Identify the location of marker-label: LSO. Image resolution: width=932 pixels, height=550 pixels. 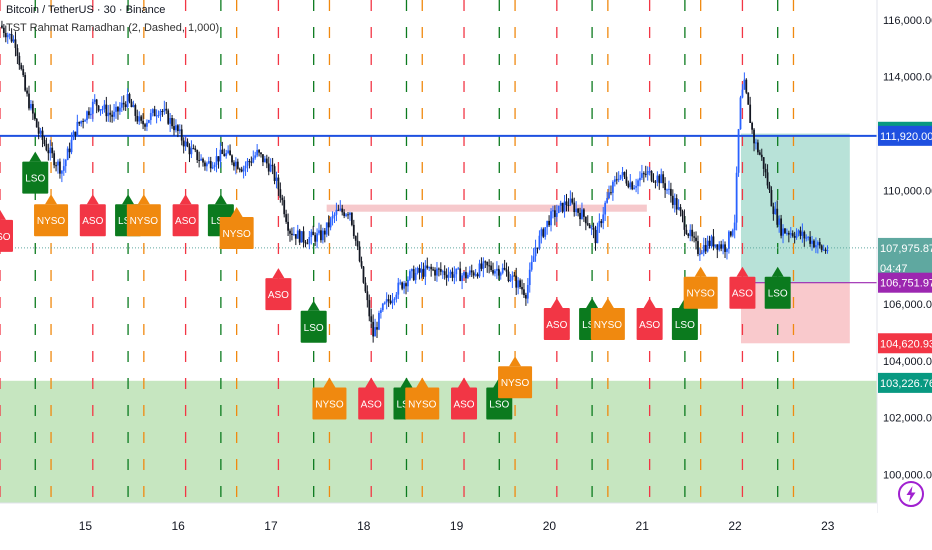
(499, 405).